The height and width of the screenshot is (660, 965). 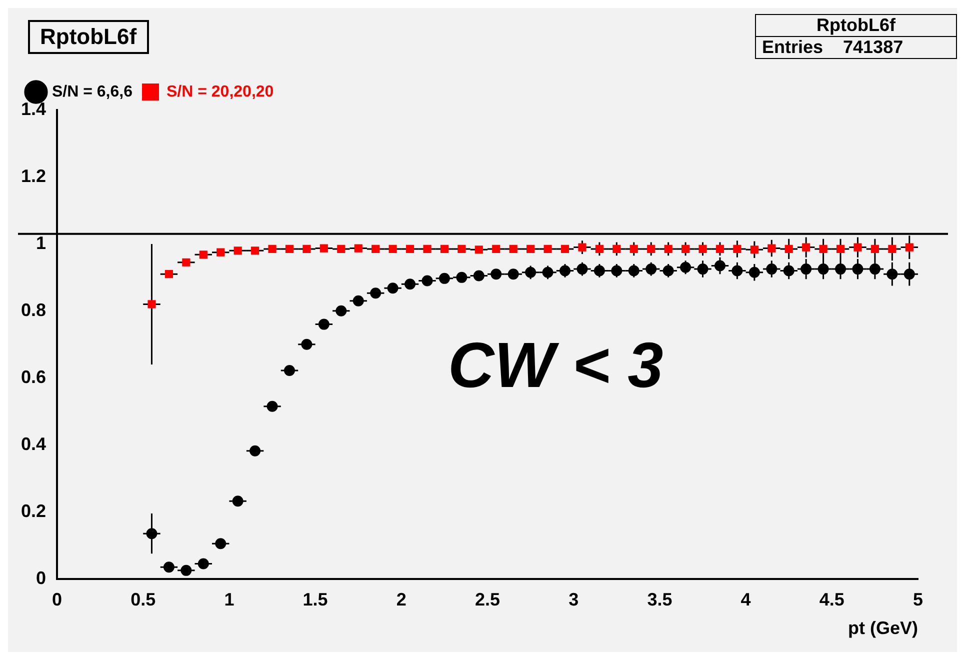 I want to click on y-tick-label: 1.2, so click(x=33, y=176).